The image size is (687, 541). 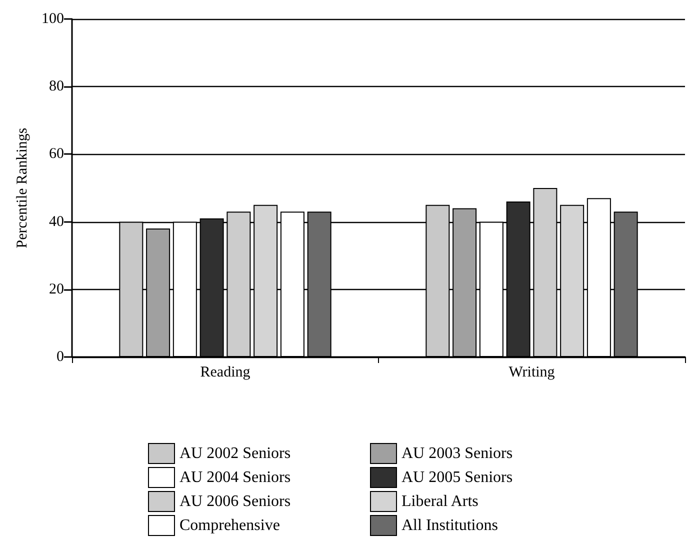 What do you see at coordinates (457, 453) in the screenshot?
I see `legend-label: AU 2003 Seniors` at bounding box center [457, 453].